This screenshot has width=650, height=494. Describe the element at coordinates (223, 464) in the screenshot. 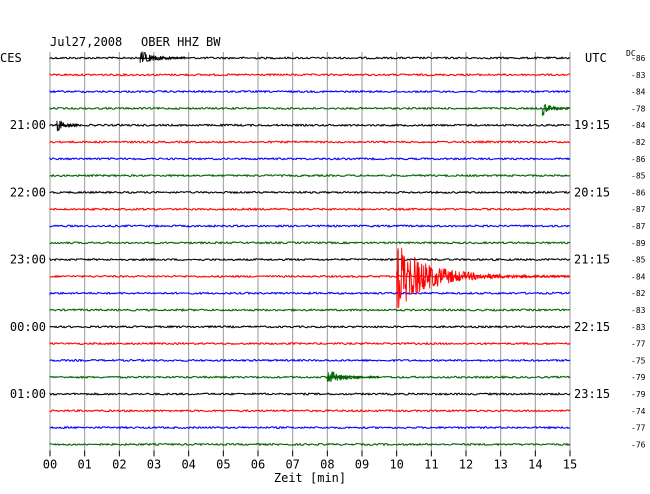

I see `x-tick-label: 05` at that location.